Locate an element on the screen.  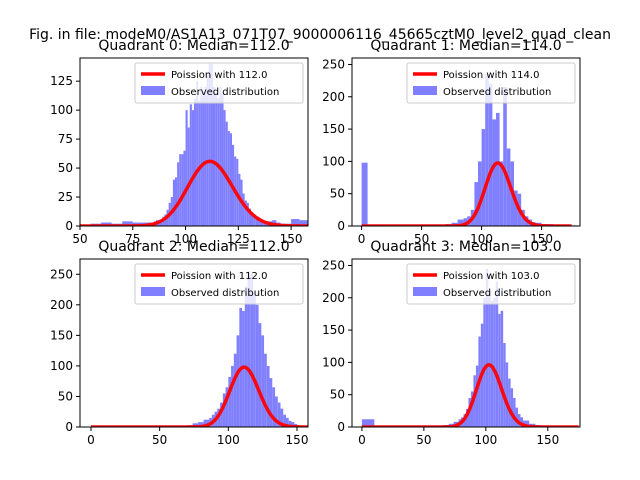
legend-label: Poission with 103.0 is located at coordinates (491, 276).